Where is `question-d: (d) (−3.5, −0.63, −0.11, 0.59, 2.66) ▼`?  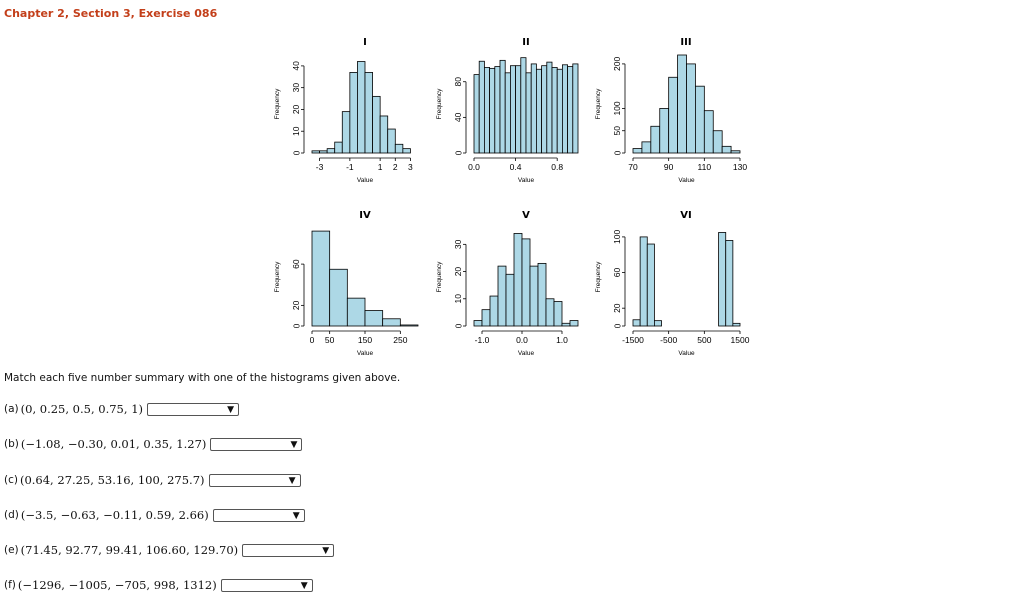 question-d: (d) (−3.5, −0.63, −0.11, 0.59, 2.66) ▼ is located at coordinates (154, 515).